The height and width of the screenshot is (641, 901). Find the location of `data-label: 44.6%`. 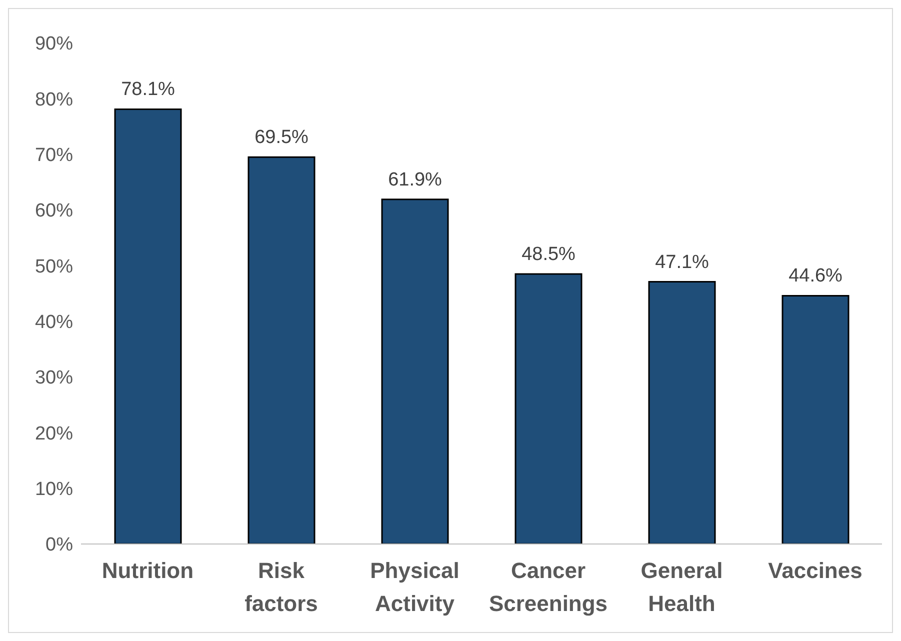

data-label: 44.6% is located at coordinates (815, 276).